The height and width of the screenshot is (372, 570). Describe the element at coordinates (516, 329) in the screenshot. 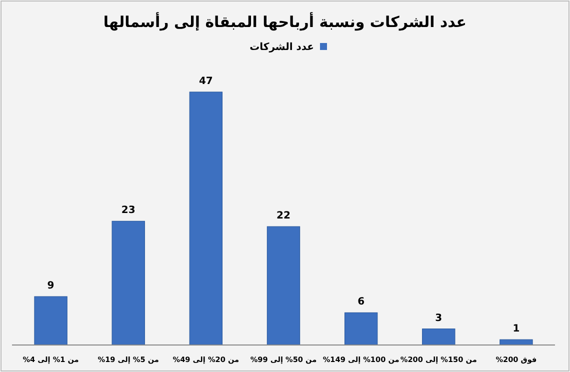

I see `data-label: 1` at that location.